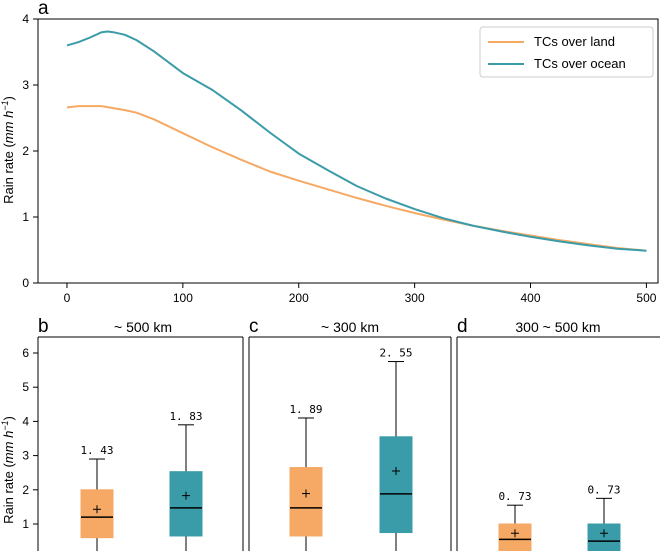 This screenshot has height=551, width=660. Describe the element at coordinates (30, 438) in the screenshot. I see `axis-ticks-b: 1 2 3 4 5 6` at that location.